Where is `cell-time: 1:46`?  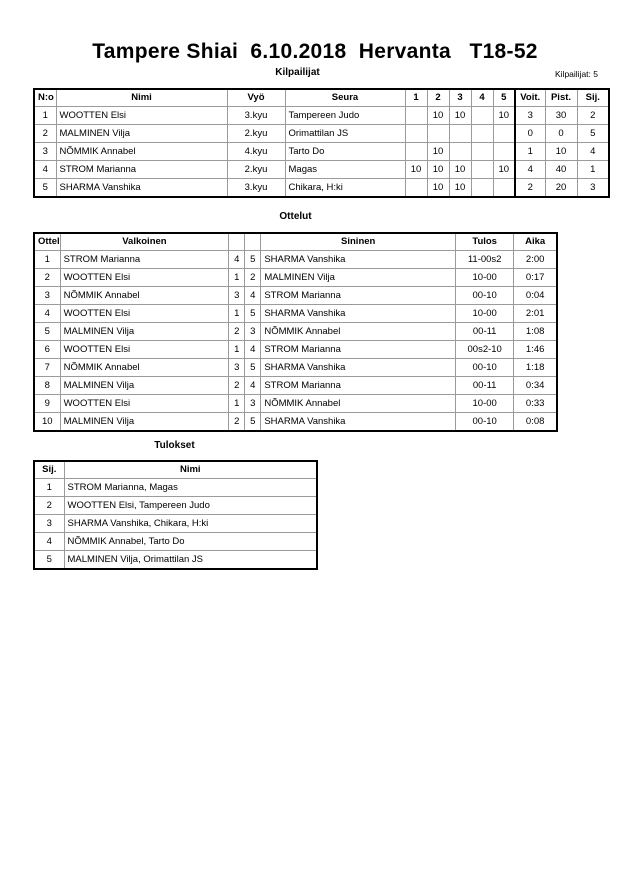
cell-time: 1:46 is located at coordinates (535, 349).